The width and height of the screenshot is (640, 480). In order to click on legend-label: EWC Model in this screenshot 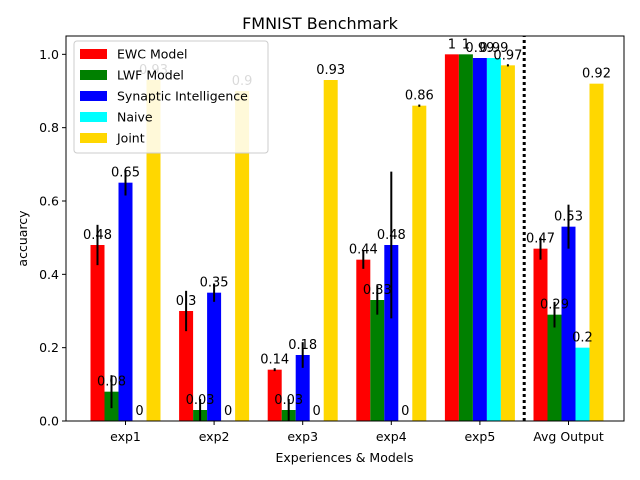, I will do `click(152, 54)`.